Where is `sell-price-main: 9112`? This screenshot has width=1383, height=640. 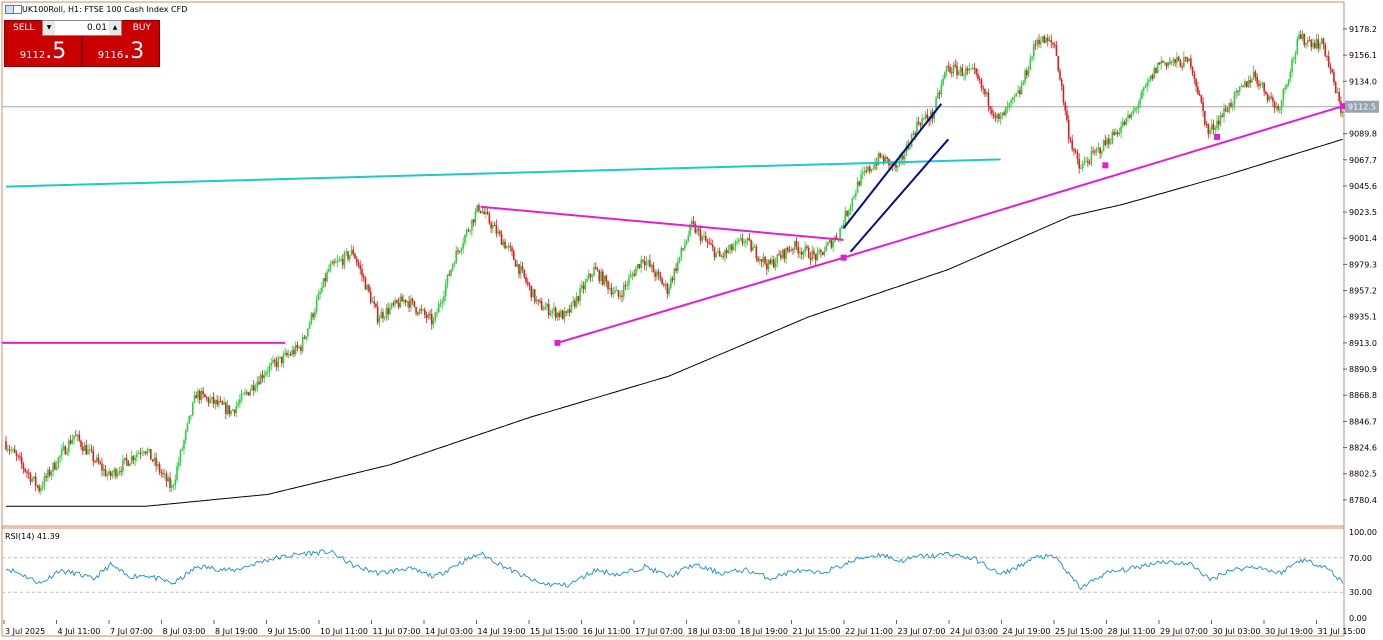
sell-price-main: 9112 is located at coordinates (32, 55).